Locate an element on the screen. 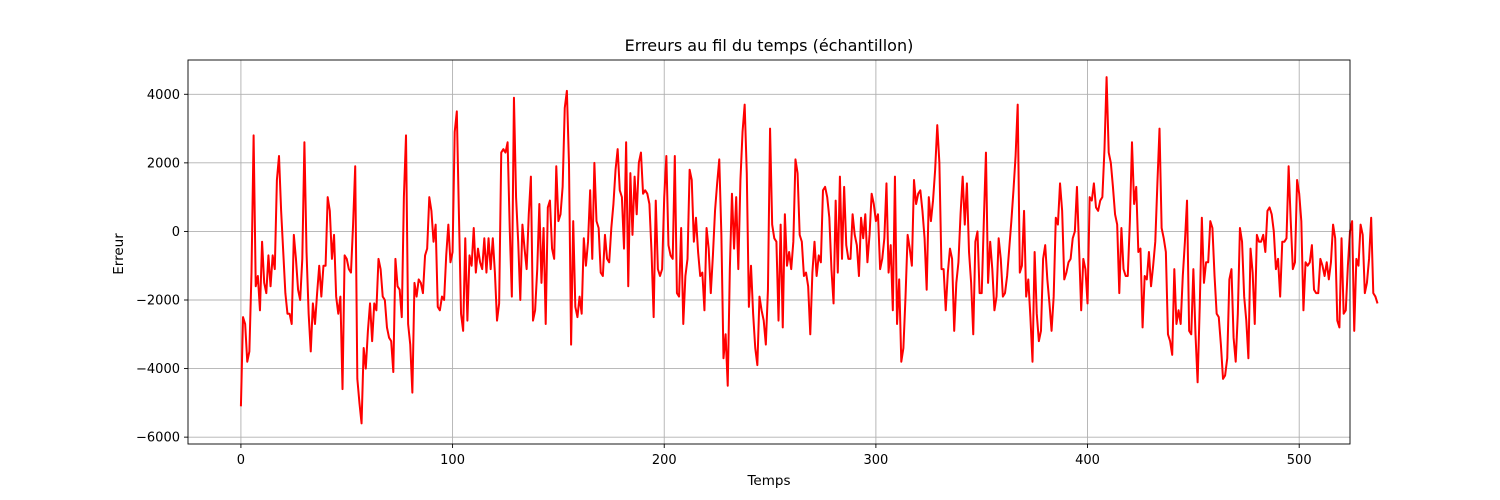 This screenshot has width=1500, height=500. y-tick-label: −6000 is located at coordinates (158, 438).